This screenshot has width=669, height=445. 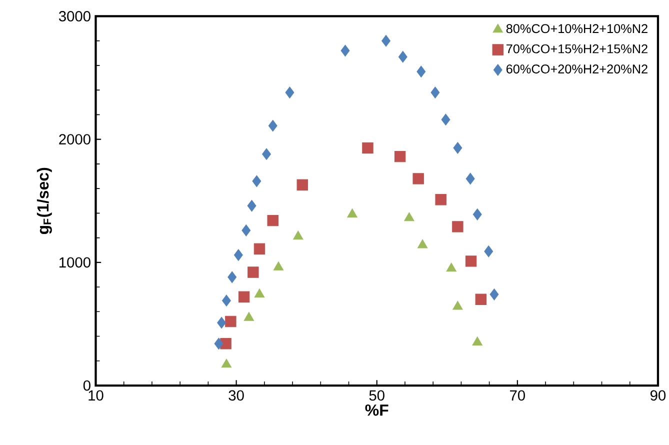 I want to click on x-tick-label: 10, so click(x=96, y=395).